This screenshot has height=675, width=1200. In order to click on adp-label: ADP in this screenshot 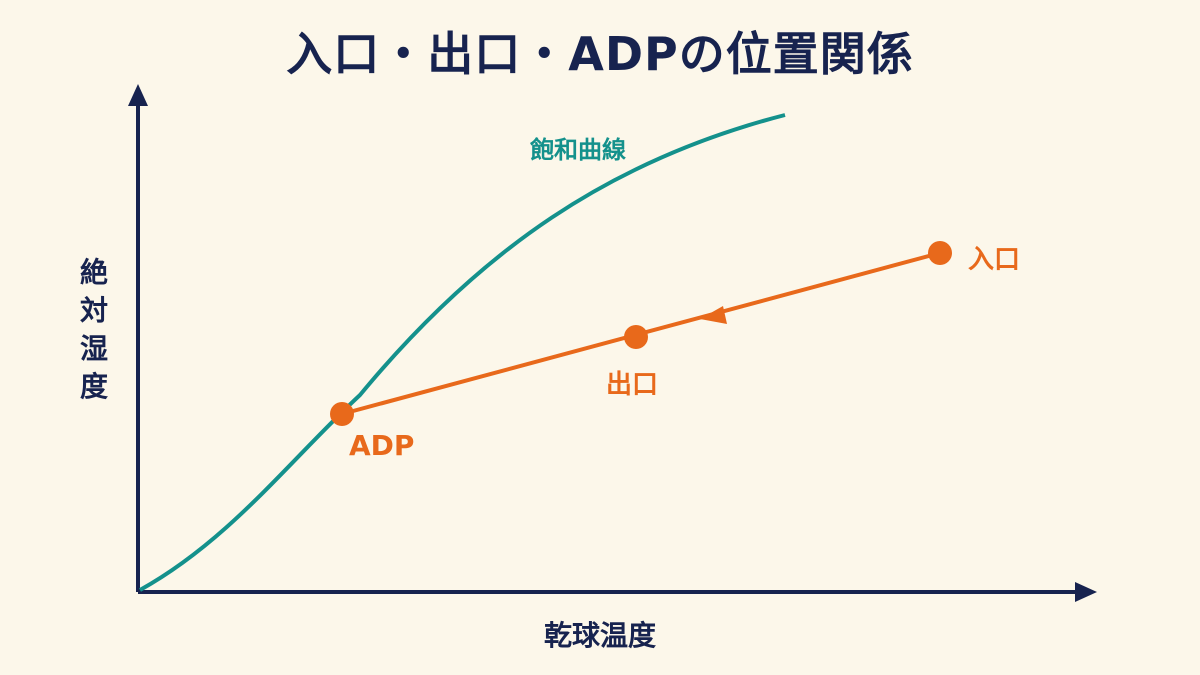, I will do `click(381, 445)`.